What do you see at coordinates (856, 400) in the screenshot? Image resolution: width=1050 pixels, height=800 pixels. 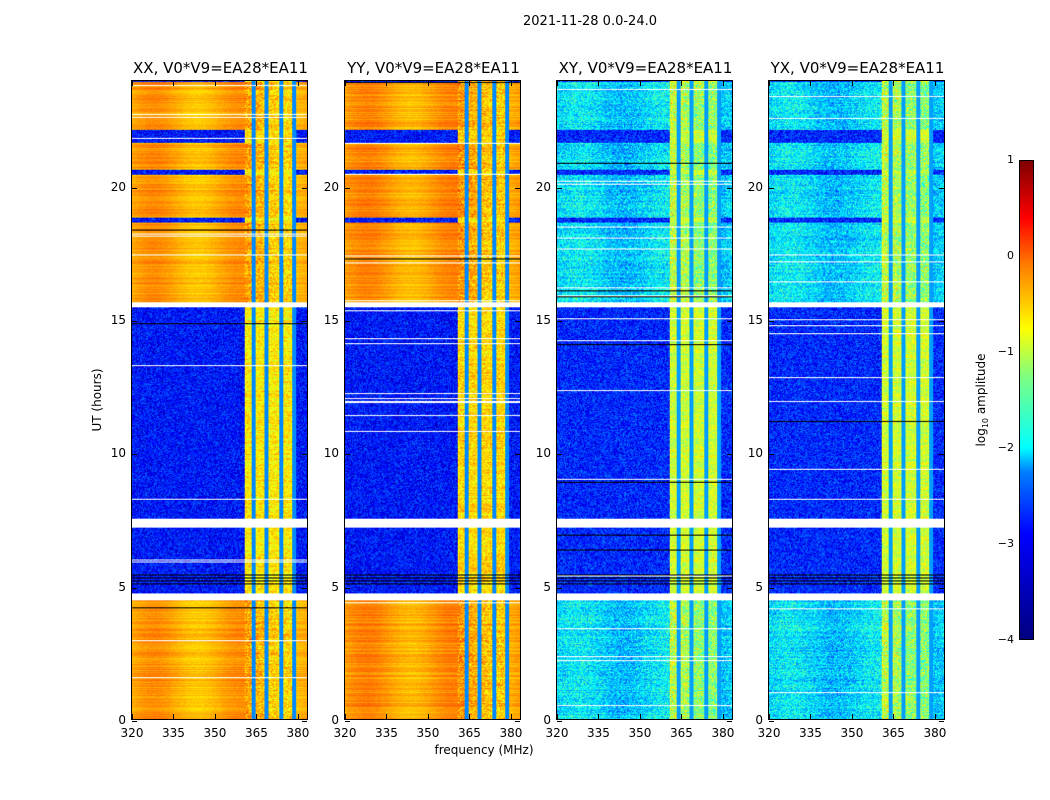 I see `heatmap-image` at bounding box center [856, 400].